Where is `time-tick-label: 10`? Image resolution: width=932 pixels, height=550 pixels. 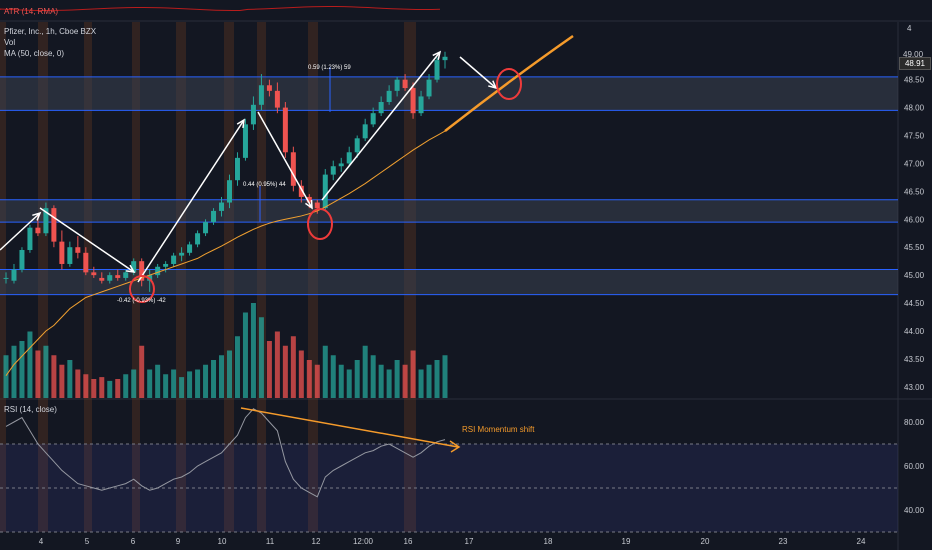 time-tick-label: 10 is located at coordinates (222, 541).